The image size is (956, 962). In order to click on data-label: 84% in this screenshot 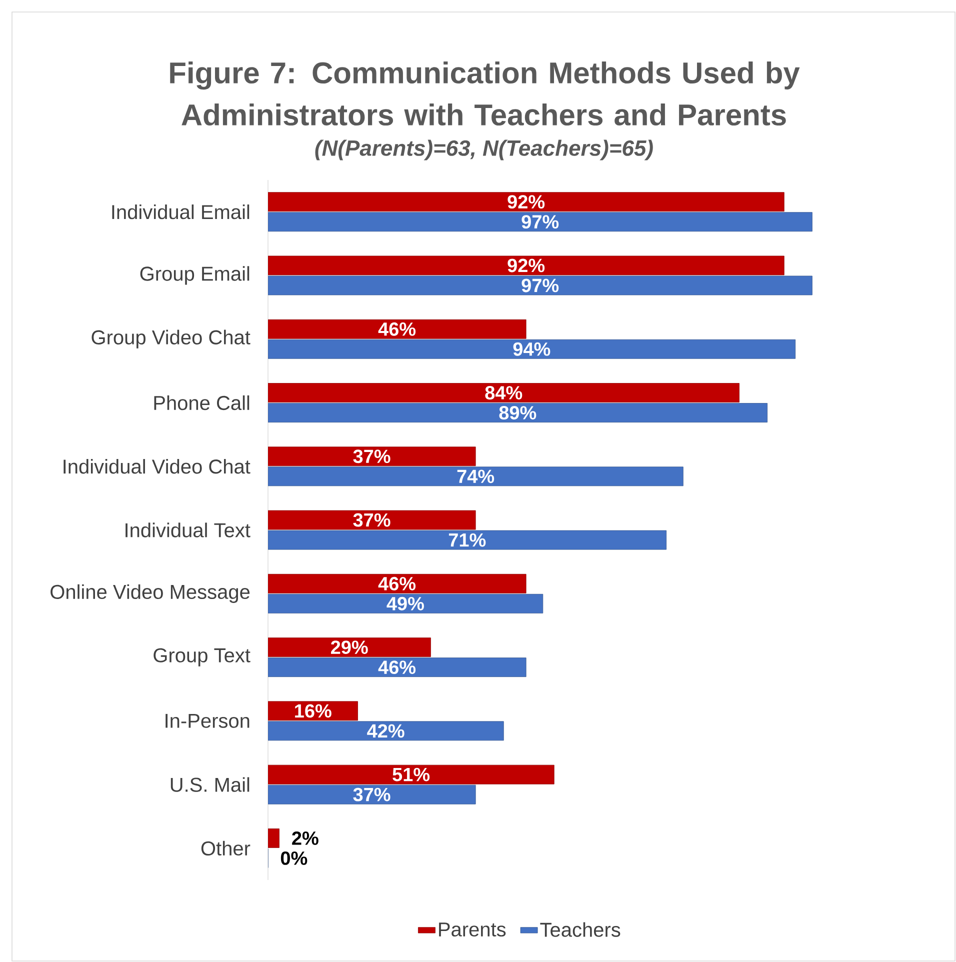, I will do `click(503, 393)`.